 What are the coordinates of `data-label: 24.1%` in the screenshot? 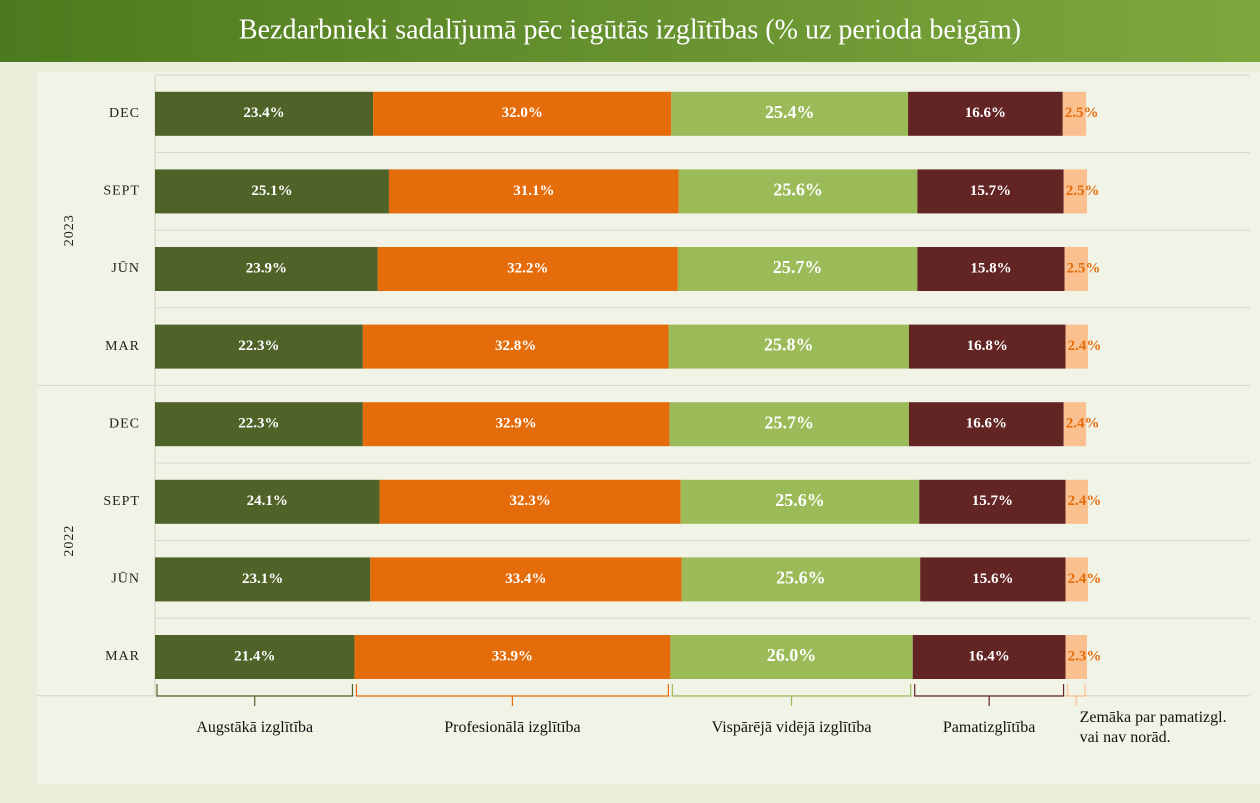 It's located at (267, 501).